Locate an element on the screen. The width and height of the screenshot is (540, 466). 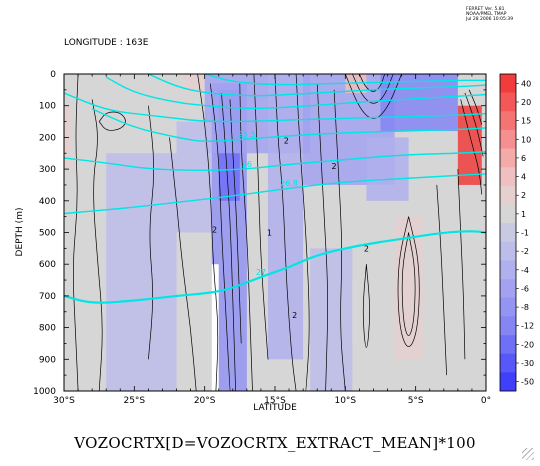
x-tick-label: 5°S is located at coordinates (416, 401).